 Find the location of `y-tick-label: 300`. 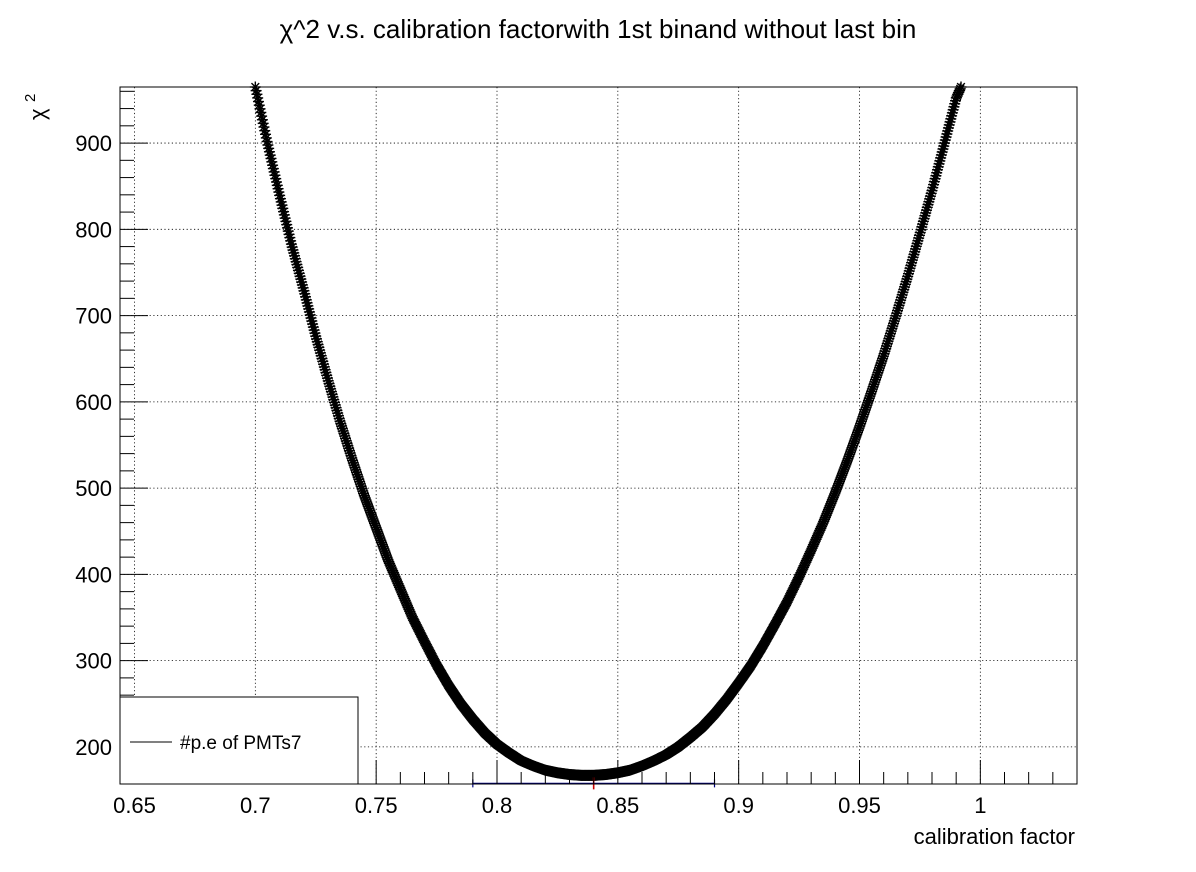

y-tick-label: 300 is located at coordinates (93, 661).